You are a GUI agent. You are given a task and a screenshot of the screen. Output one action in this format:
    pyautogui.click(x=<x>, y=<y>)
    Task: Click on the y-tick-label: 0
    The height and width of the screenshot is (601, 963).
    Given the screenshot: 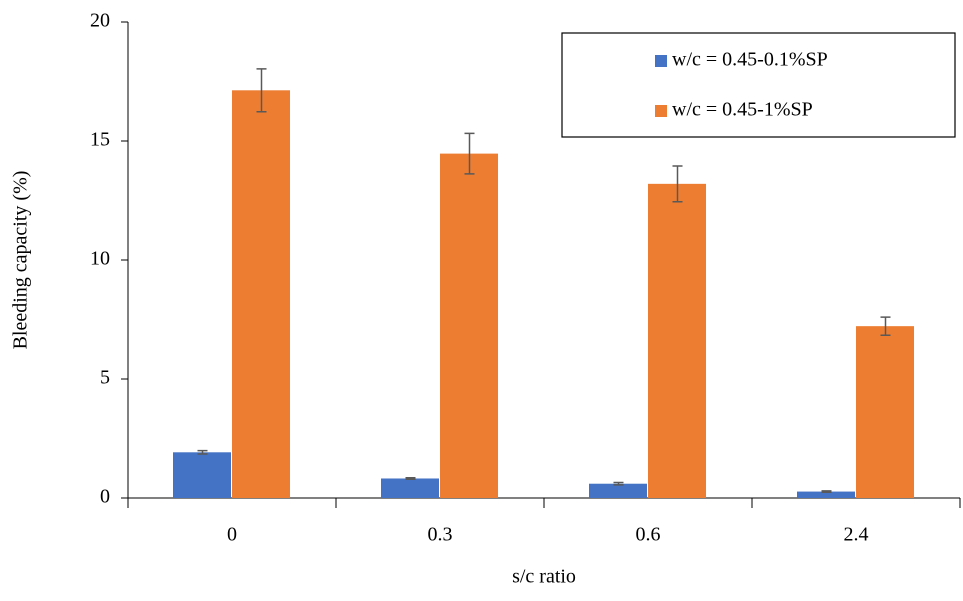 What is the action you would take?
    pyautogui.click(x=105, y=497)
    